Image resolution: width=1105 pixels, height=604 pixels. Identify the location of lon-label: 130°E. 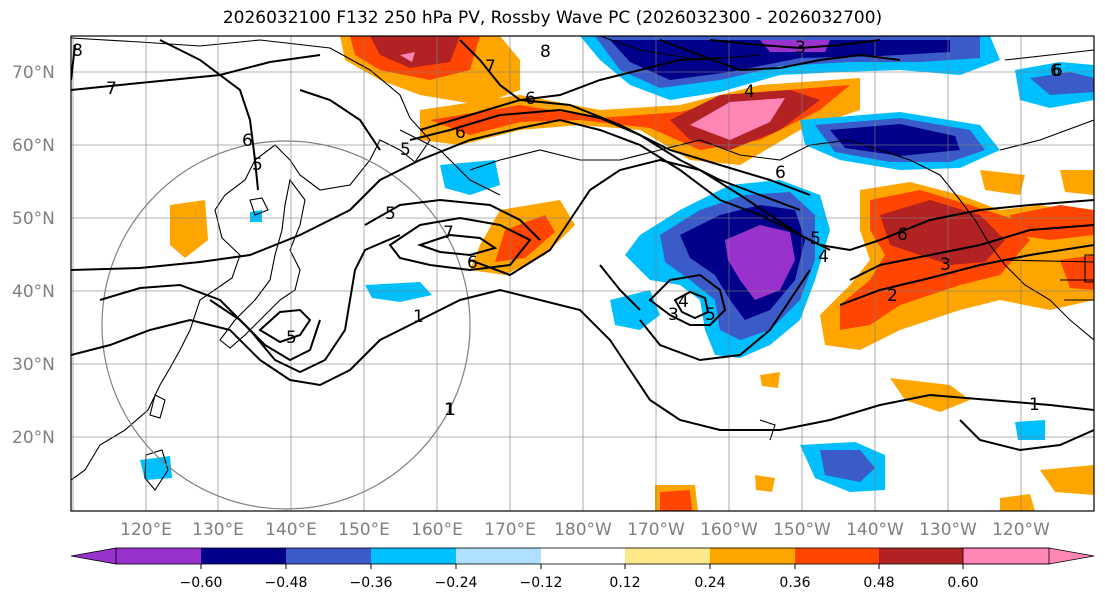
(218, 530).